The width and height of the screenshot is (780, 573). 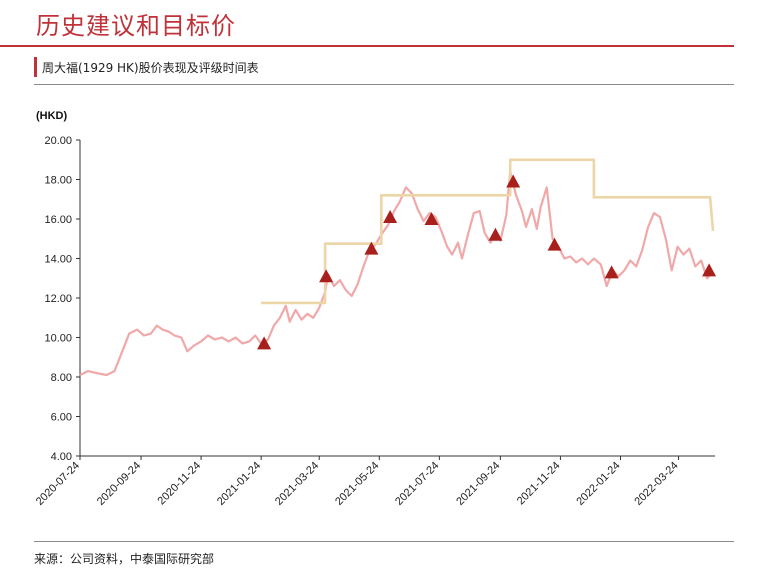 What do you see at coordinates (136, 26) in the screenshot?
I see `page-title: 历史建议和目标价` at bounding box center [136, 26].